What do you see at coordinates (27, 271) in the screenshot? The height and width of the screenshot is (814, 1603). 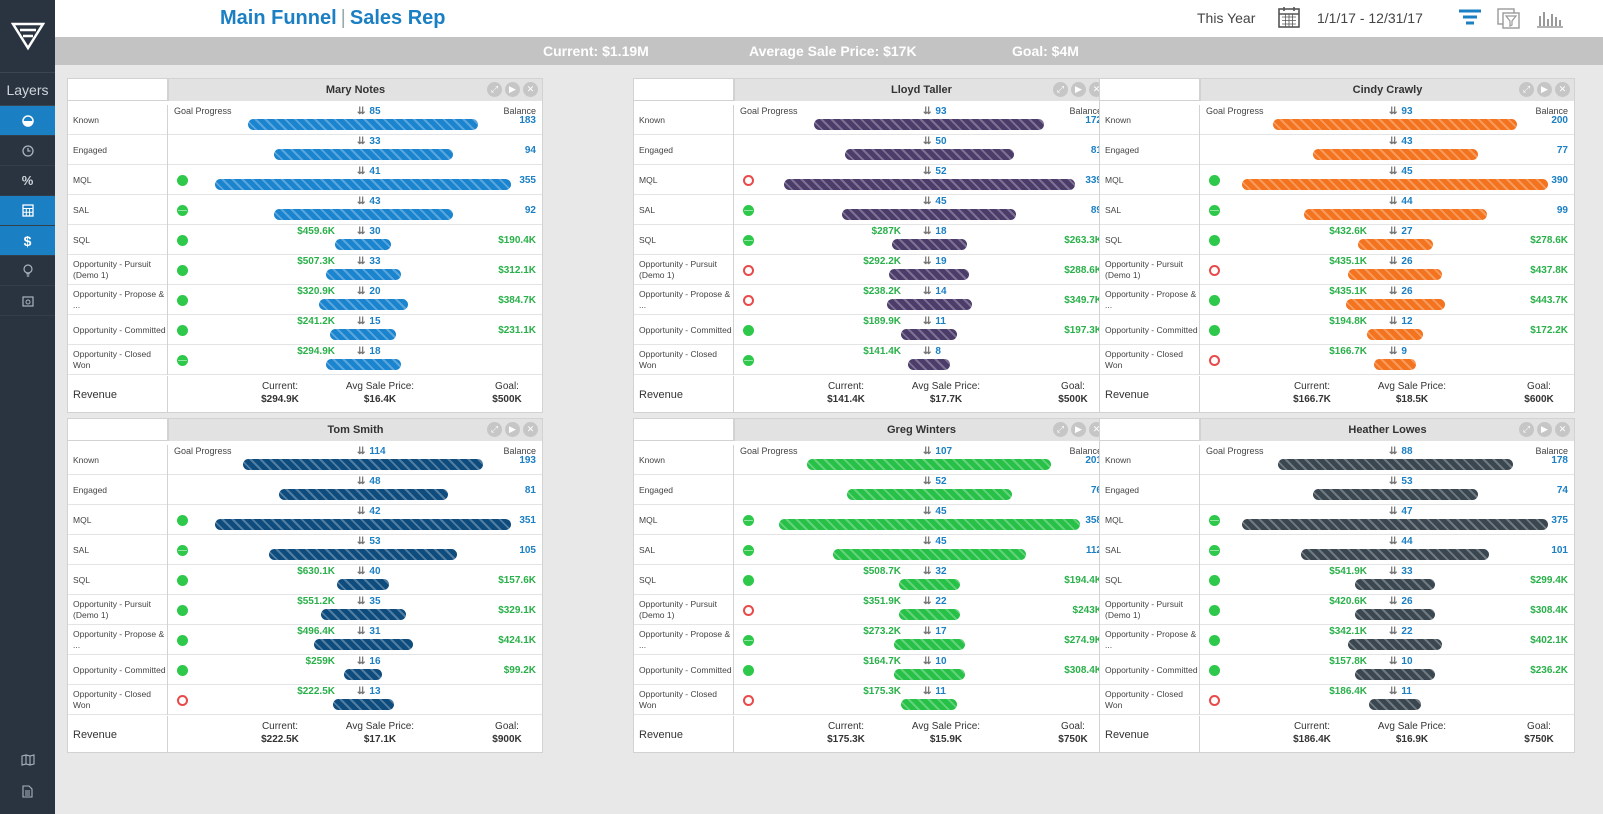 I see `insight-layer-button` at bounding box center [27, 271].